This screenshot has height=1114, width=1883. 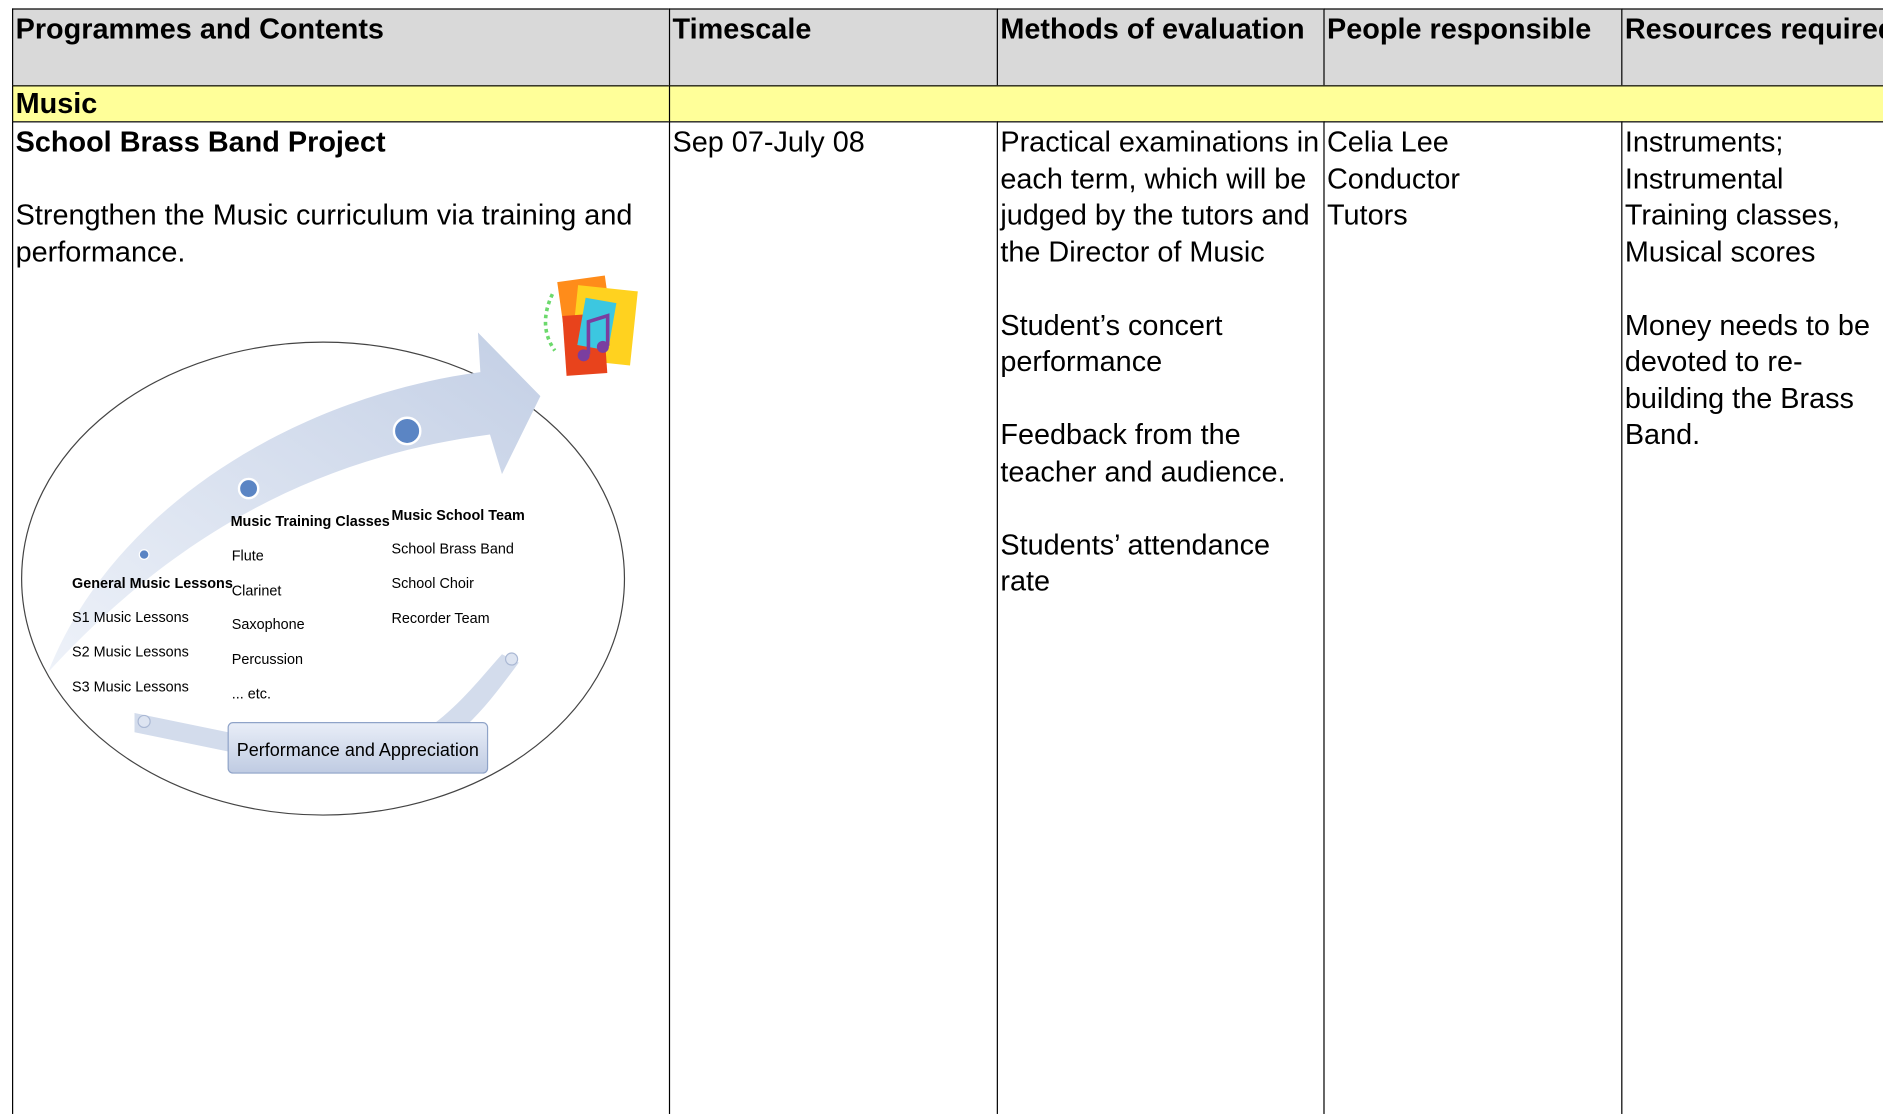 I want to click on group-item: Recorder Team, so click(x=440, y=619).